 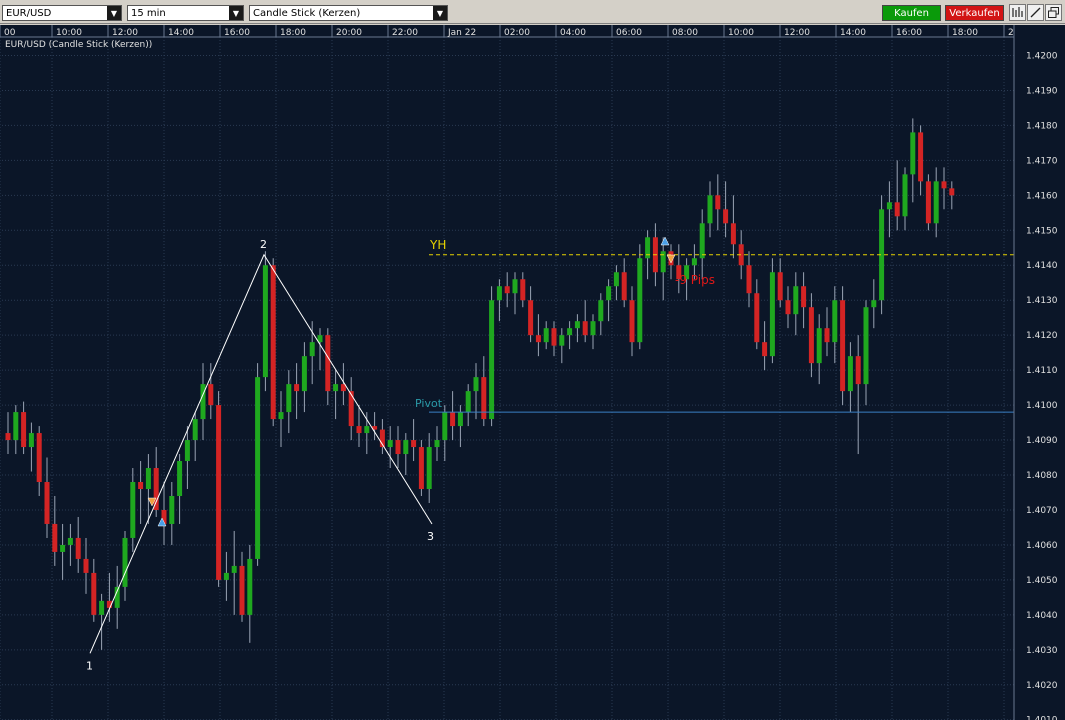 What do you see at coordinates (671, 259) in the screenshot?
I see `sell-marker-icon` at bounding box center [671, 259].